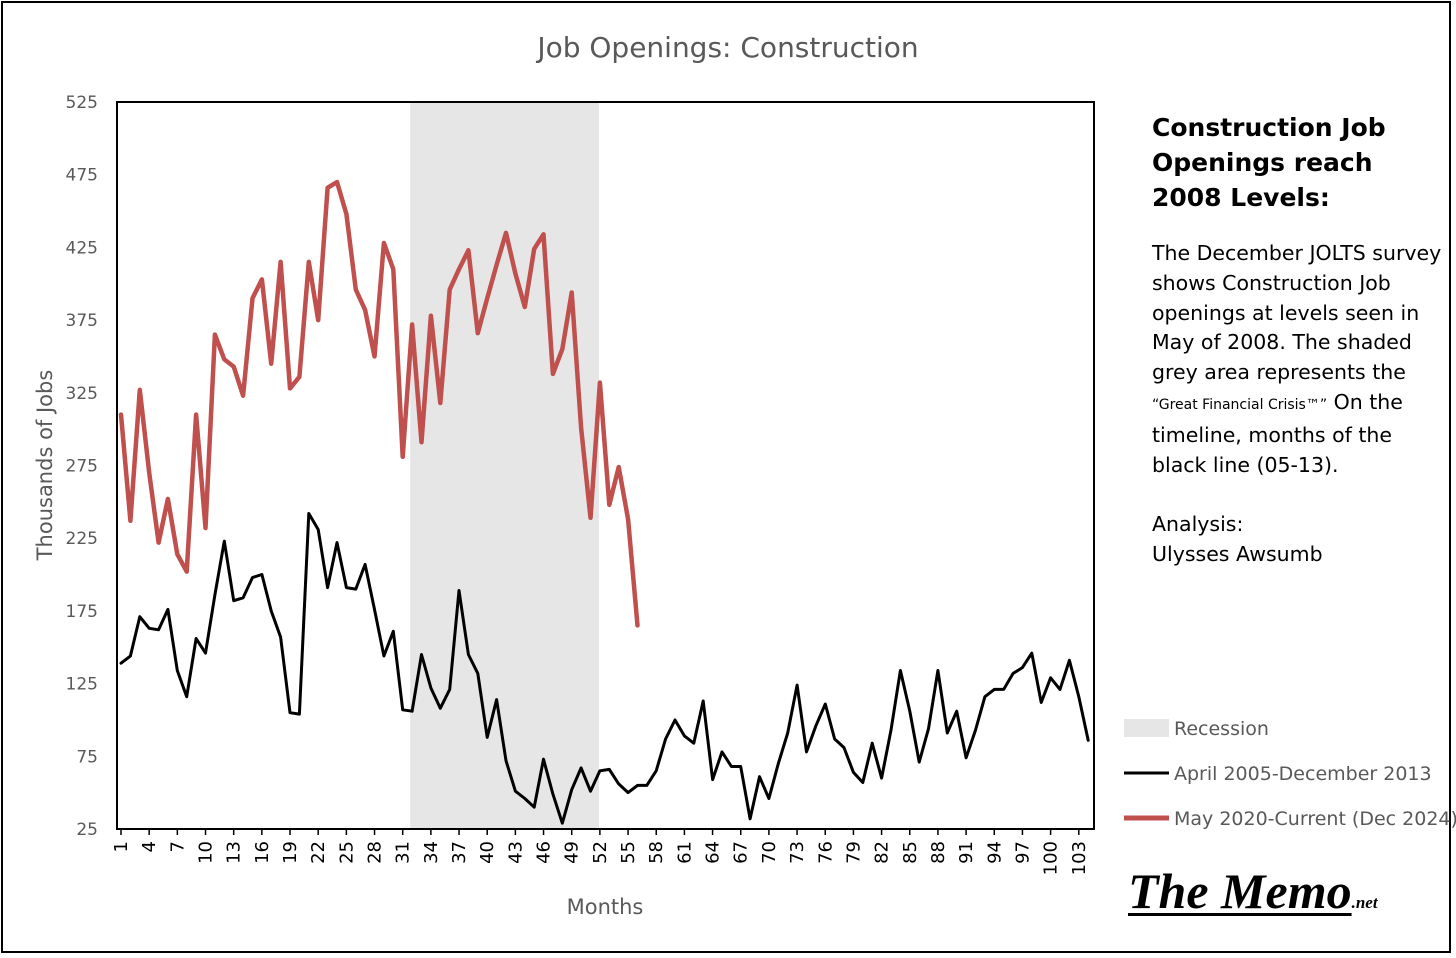 This screenshot has height=958, width=1456. What do you see at coordinates (544, 852) in the screenshot?
I see `x-tick-label: 46` at bounding box center [544, 852].